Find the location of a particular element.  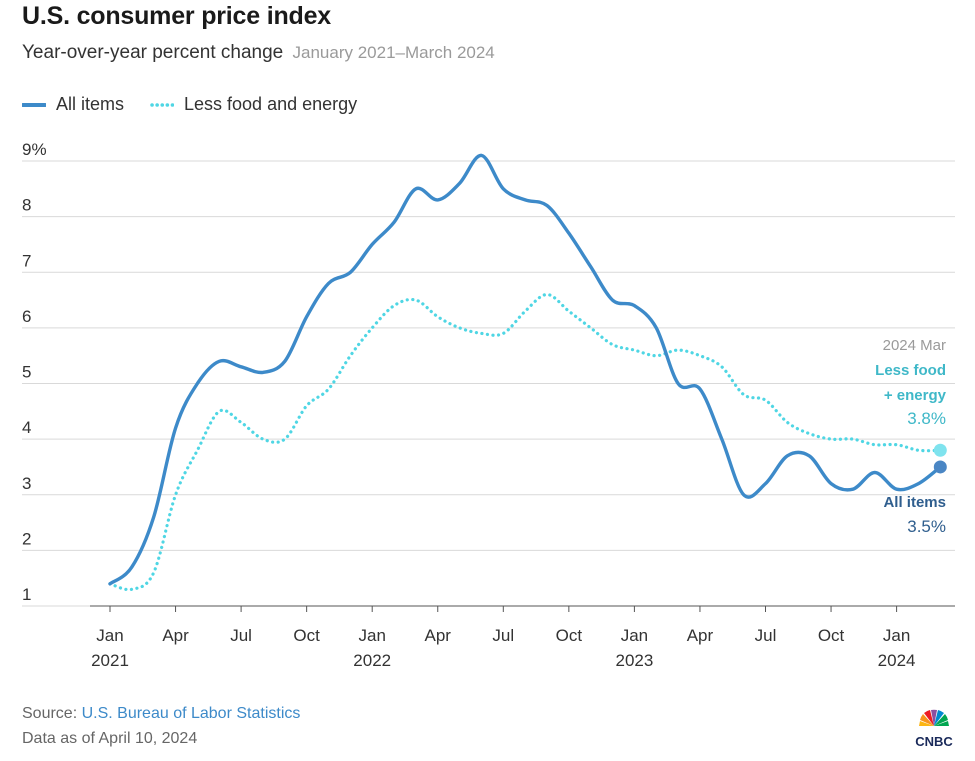

source-prefix: Source: is located at coordinates (52, 713).